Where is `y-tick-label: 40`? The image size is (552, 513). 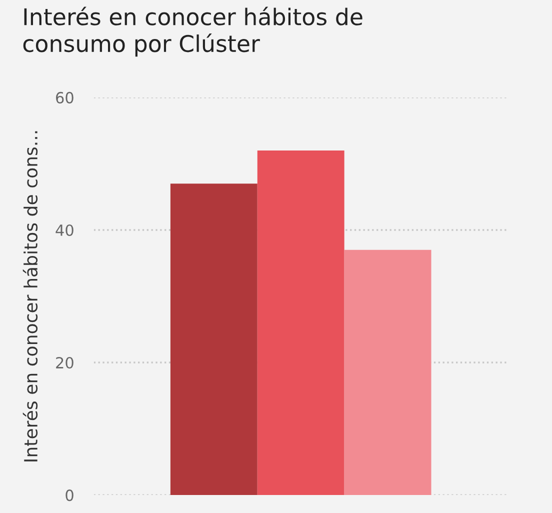
y-tick-label: 40 is located at coordinates (65, 230).